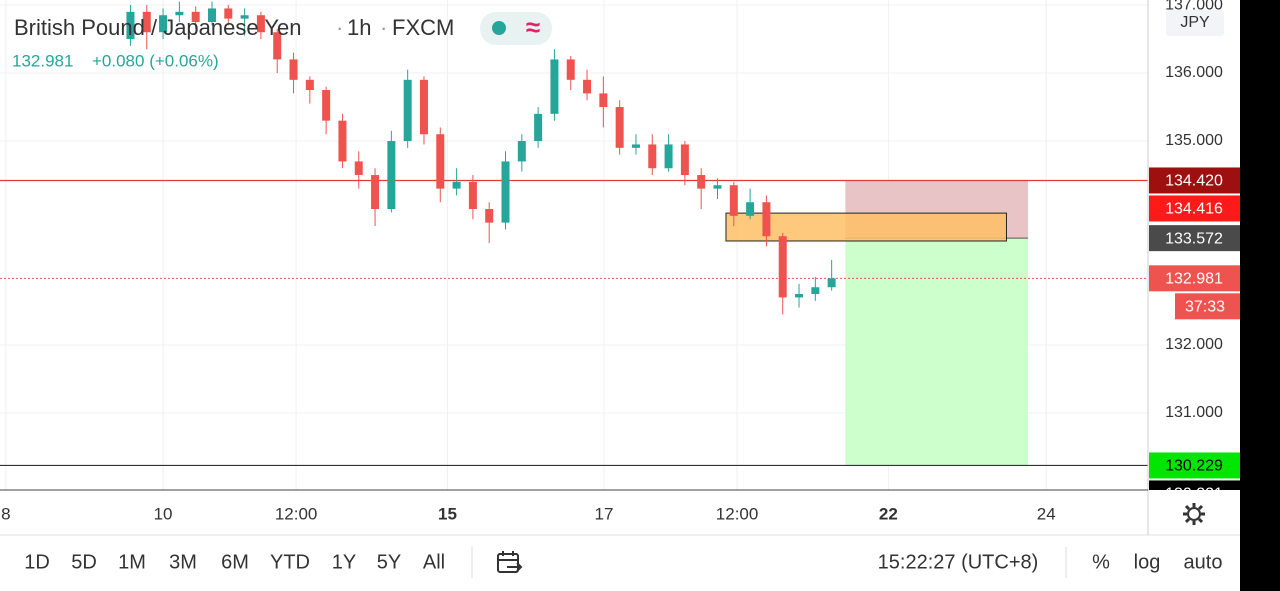 The height and width of the screenshot is (591, 1280). Describe the element at coordinates (936, 352) in the screenshot. I see `target-zone` at that location.